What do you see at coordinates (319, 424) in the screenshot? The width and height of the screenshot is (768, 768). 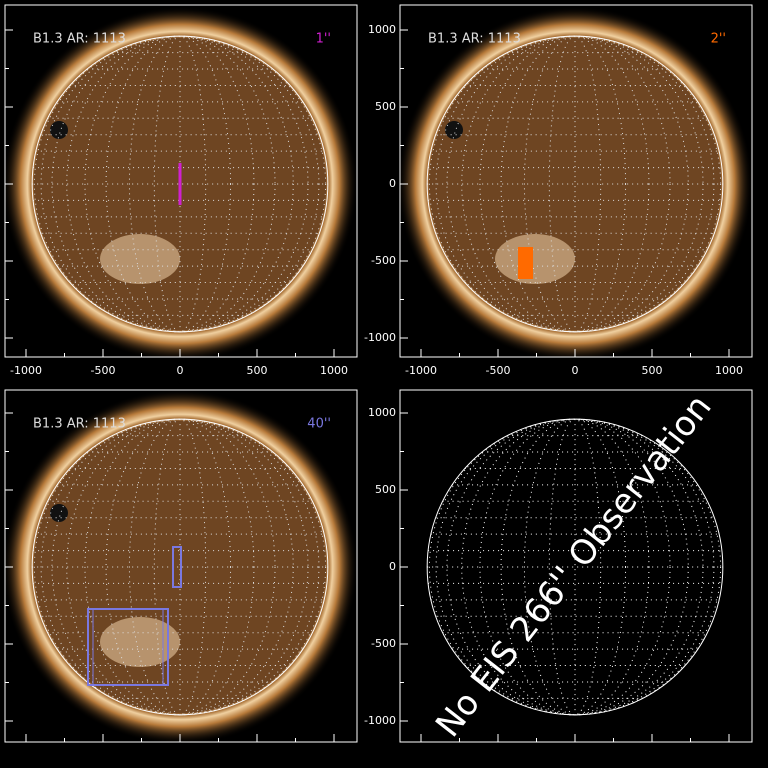 I see `slit-label: 40''` at bounding box center [319, 424].